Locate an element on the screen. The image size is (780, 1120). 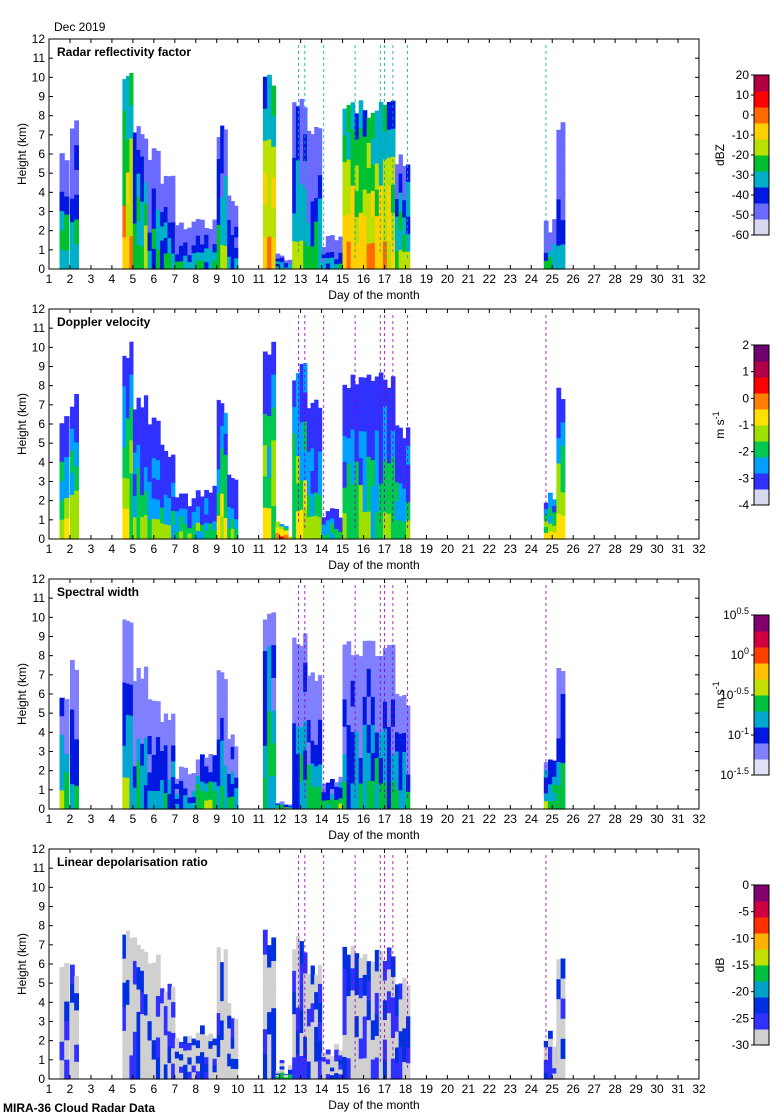
x-tick-label: 25 is located at coordinates (553, 549).